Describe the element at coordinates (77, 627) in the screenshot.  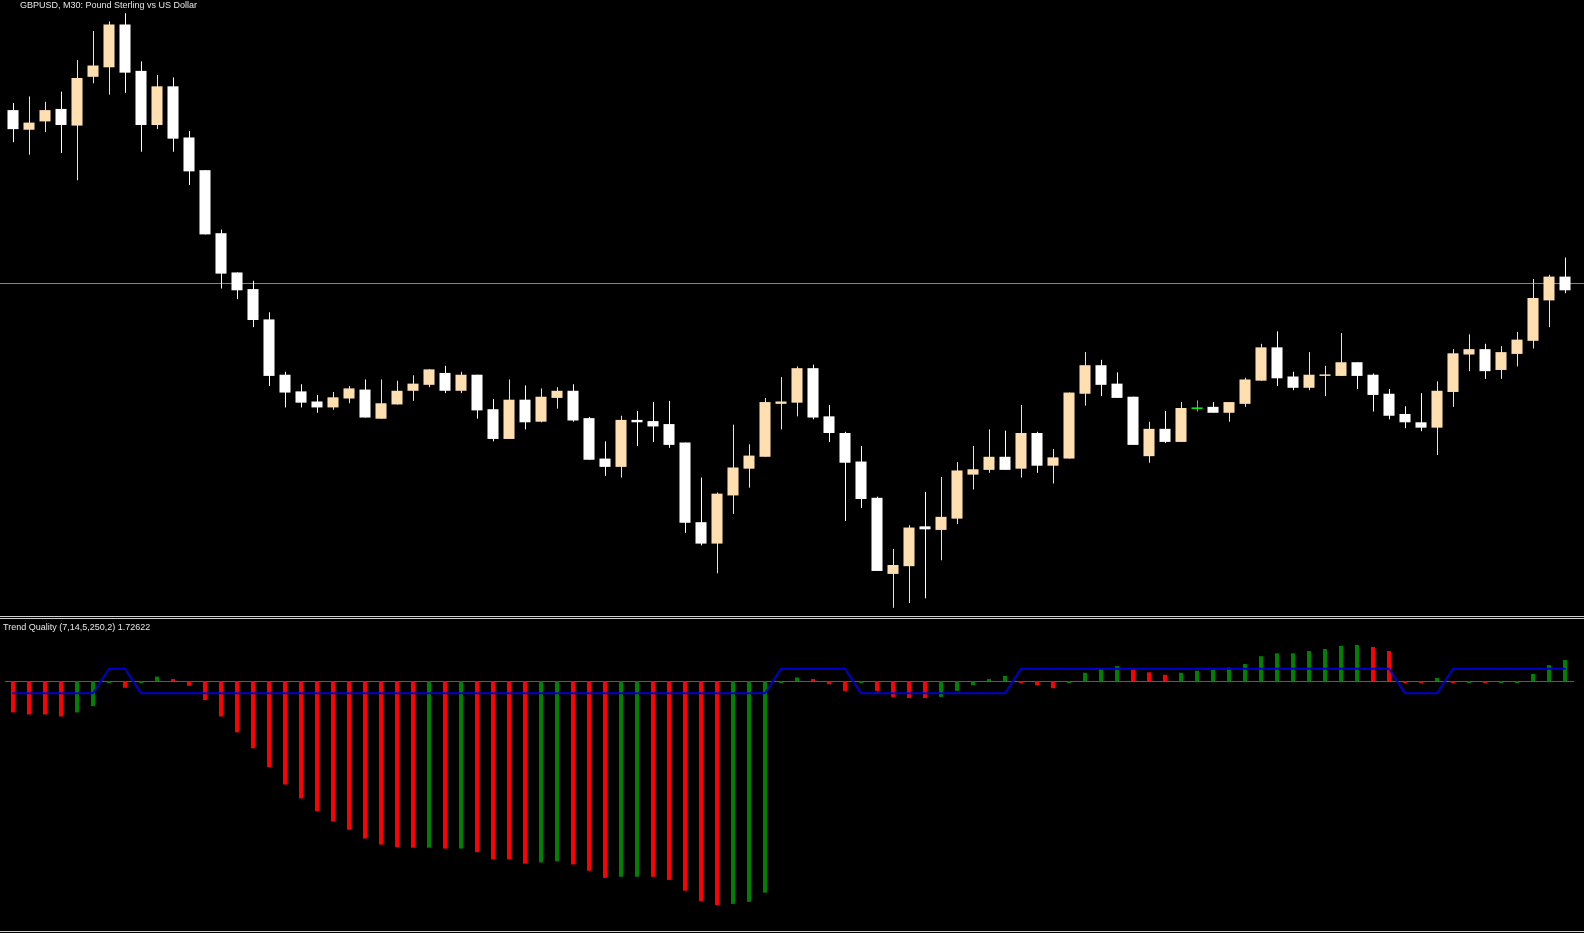
I see `chart-title: Trend Quality (7,14,5,250,2) 1.72622` at that location.